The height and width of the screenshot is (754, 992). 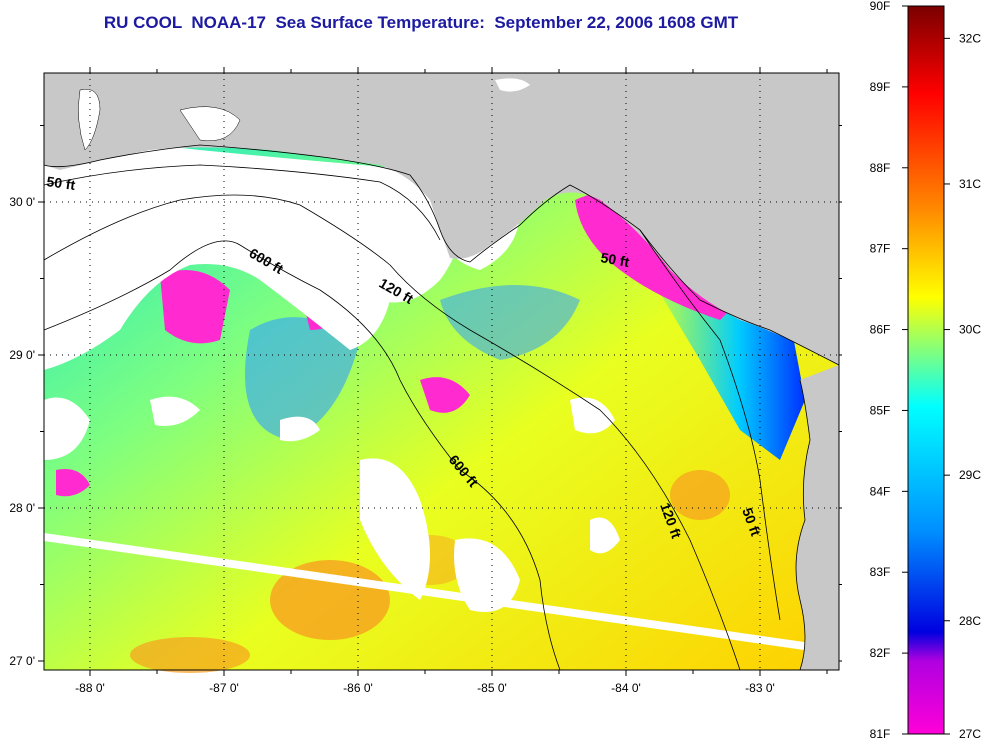 What do you see at coordinates (512, 85) in the screenshot?
I see `lake` at bounding box center [512, 85].